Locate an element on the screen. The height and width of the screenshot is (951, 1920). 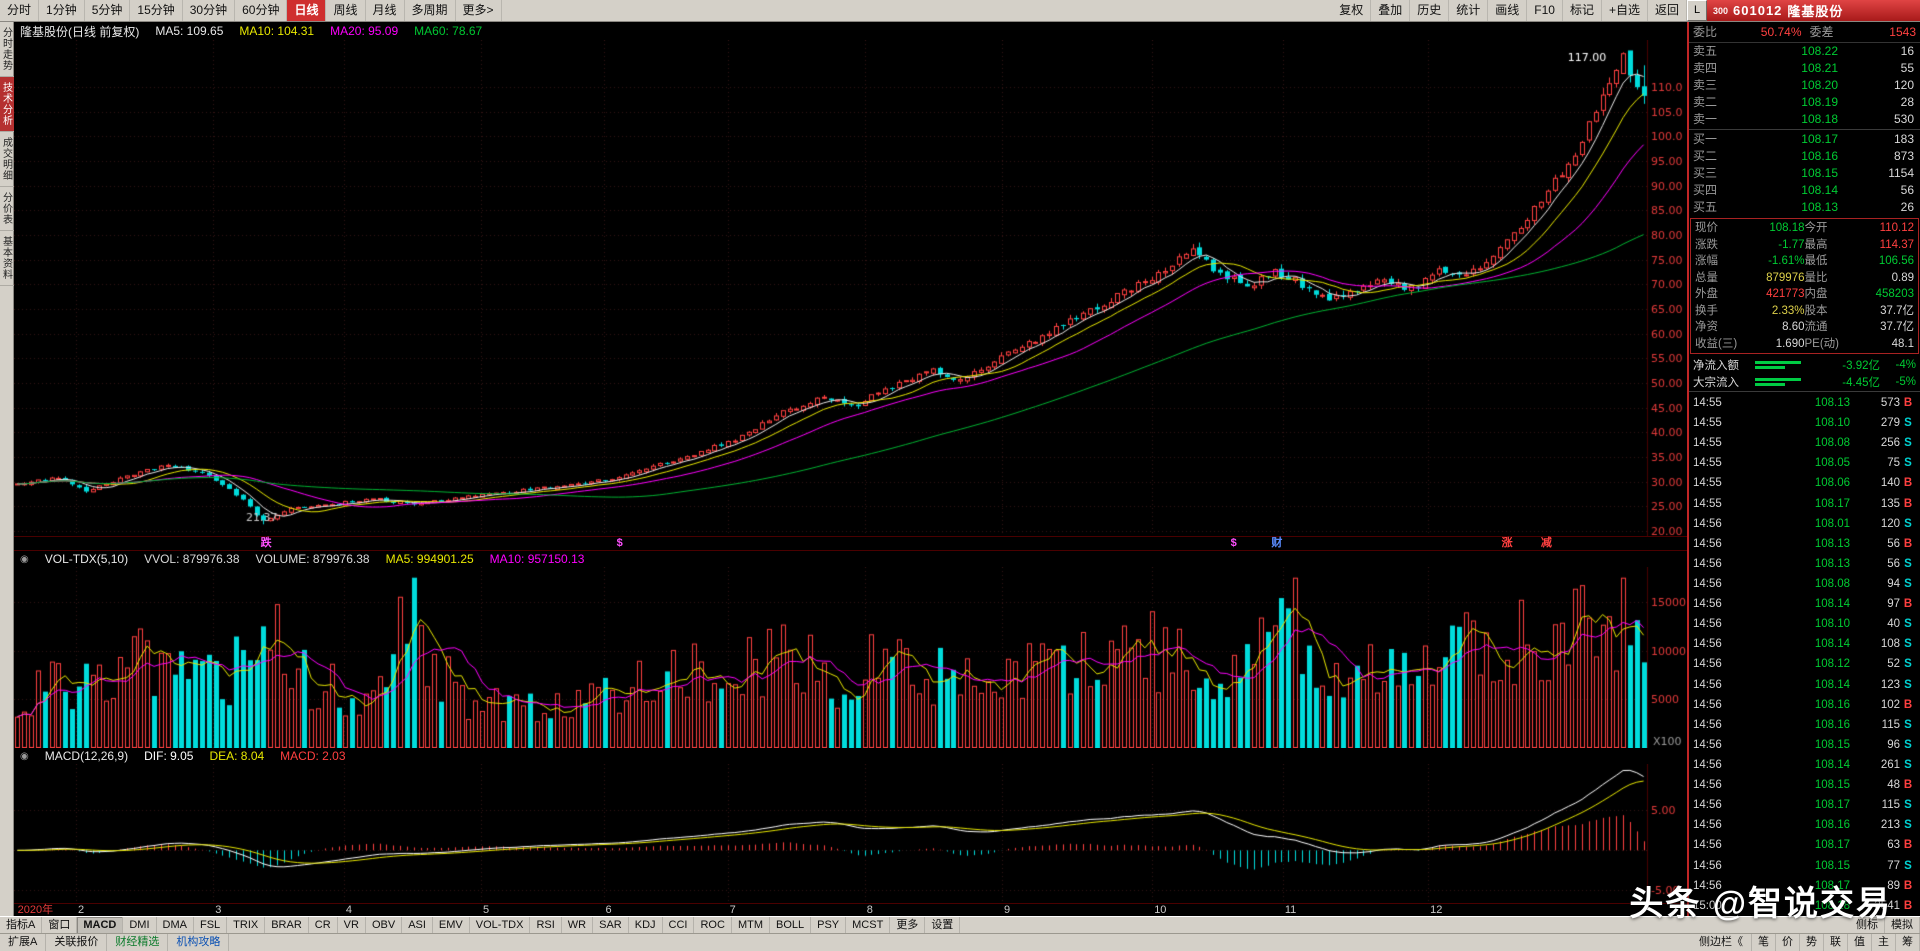
toolbar-button: F10 is located at coordinates (1545, 10).